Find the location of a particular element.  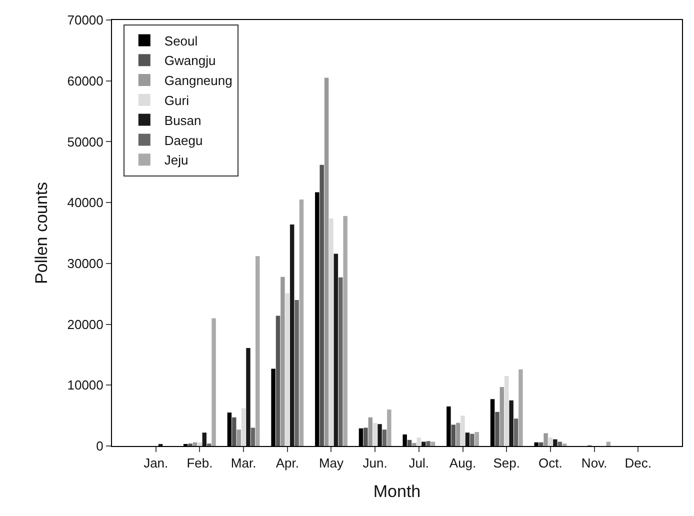

y-tick-label: 70000 is located at coordinates (85, 20).